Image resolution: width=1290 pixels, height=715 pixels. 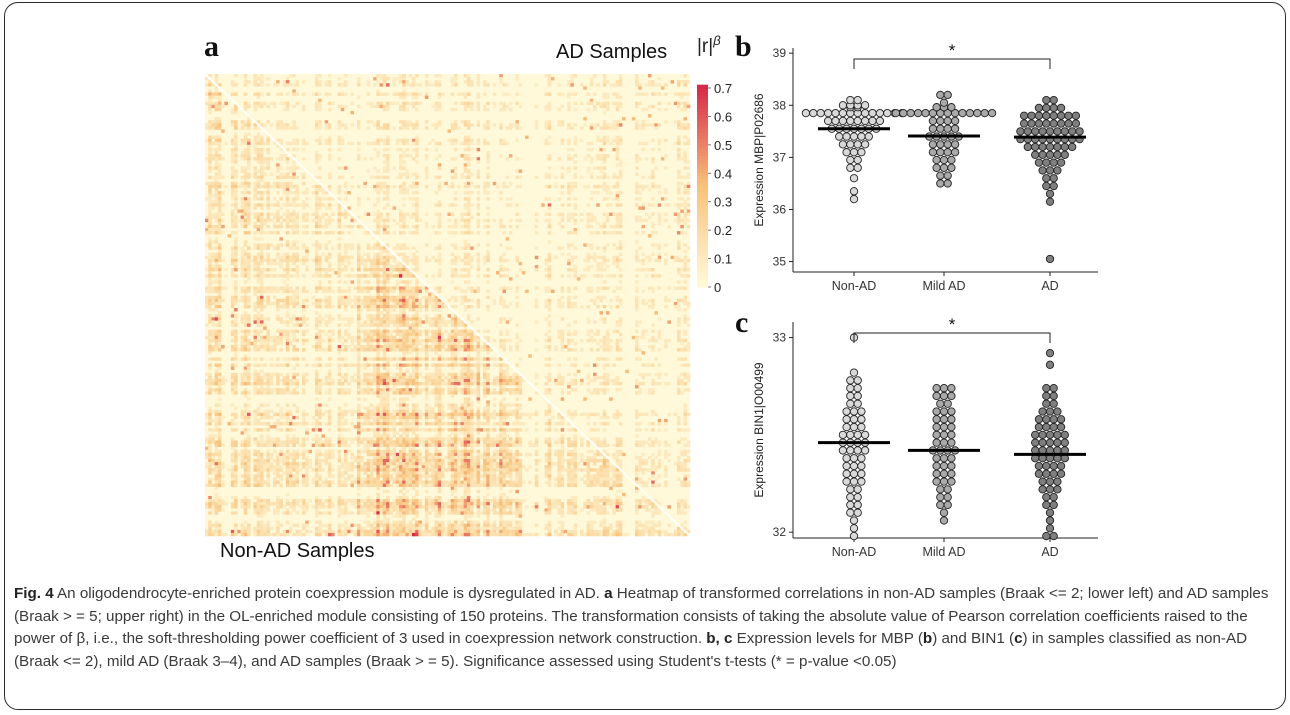 I want to click on heatmap-upper-label: AD Samples, so click(x=612, y=52).